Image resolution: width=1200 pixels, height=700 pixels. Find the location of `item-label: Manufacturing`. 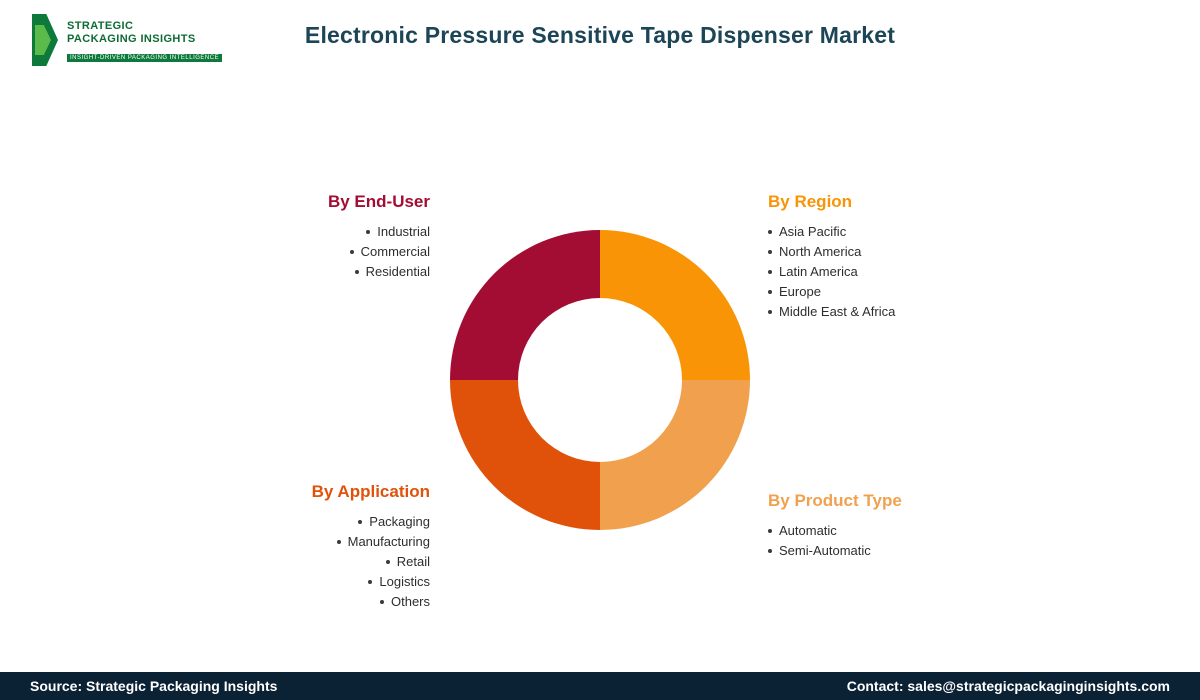

item-label: Manufacturing is located at coordinates (388, 541).